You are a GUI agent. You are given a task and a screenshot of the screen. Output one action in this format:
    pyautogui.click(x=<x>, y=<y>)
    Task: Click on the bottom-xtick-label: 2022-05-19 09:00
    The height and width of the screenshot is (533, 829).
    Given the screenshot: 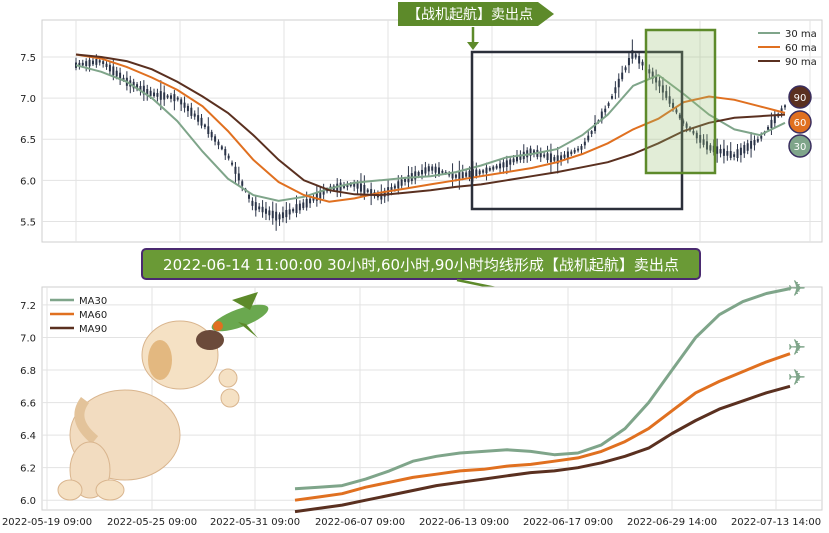 What is the action you would take?
    pyautogui.click(x=47, y=522)
    